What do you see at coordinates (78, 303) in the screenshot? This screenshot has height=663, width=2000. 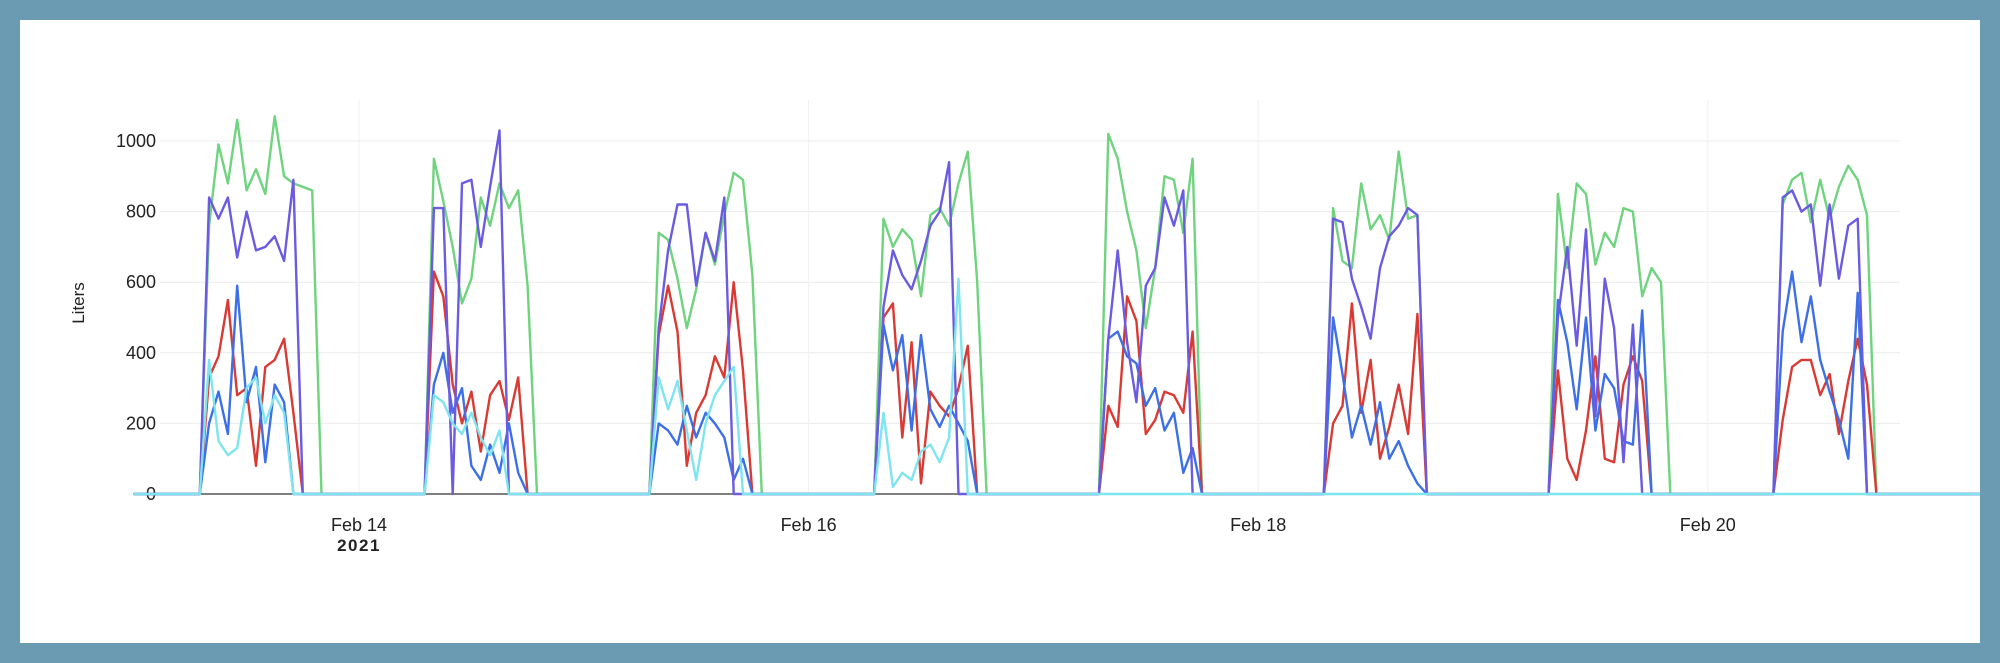 I see `y-axis-label: Liters` at bounding box center [78, 303].